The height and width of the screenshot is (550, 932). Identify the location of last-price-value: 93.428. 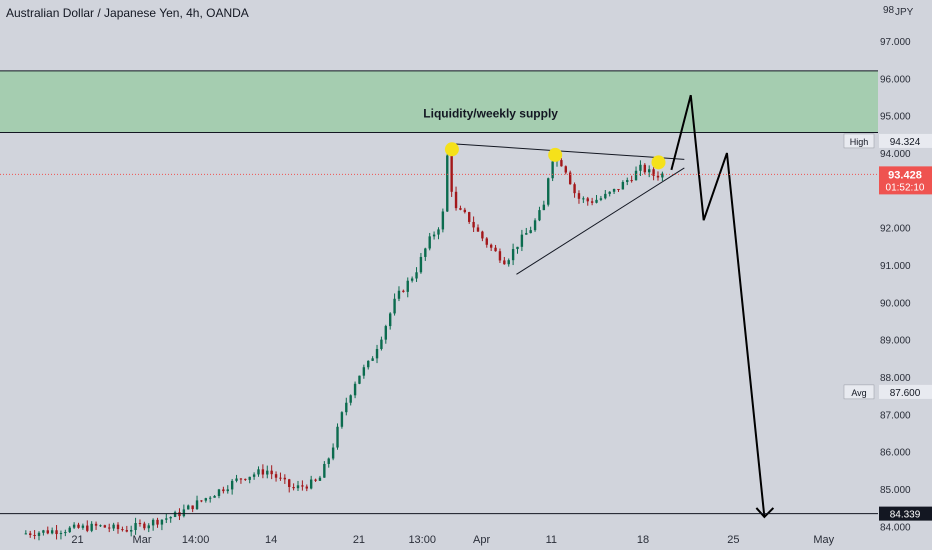
(905, 175).